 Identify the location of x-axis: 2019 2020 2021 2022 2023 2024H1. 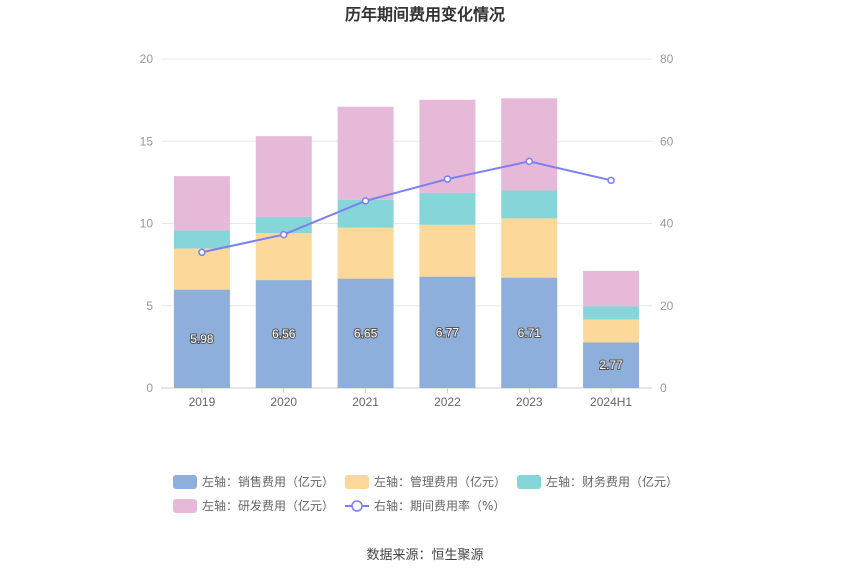
(410, 398).